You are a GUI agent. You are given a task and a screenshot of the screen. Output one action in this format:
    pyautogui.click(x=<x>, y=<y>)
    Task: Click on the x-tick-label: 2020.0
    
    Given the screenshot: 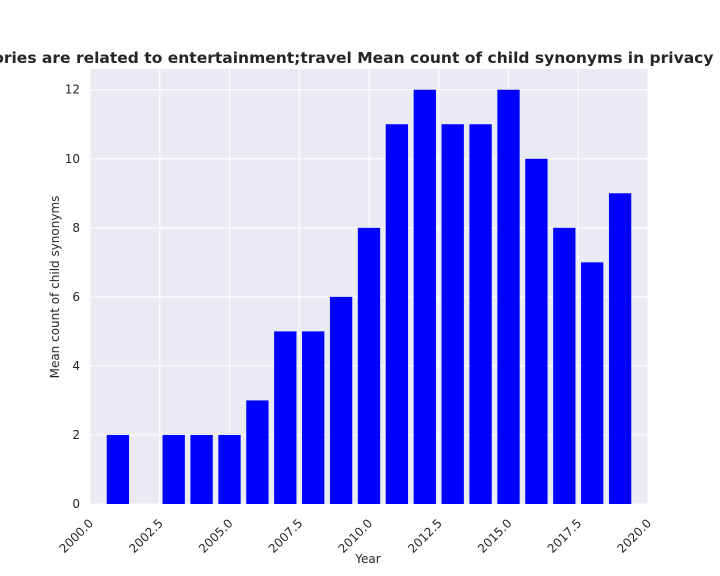 What is the action you would take?
    pyautogui.click(x=635, y=536)
    